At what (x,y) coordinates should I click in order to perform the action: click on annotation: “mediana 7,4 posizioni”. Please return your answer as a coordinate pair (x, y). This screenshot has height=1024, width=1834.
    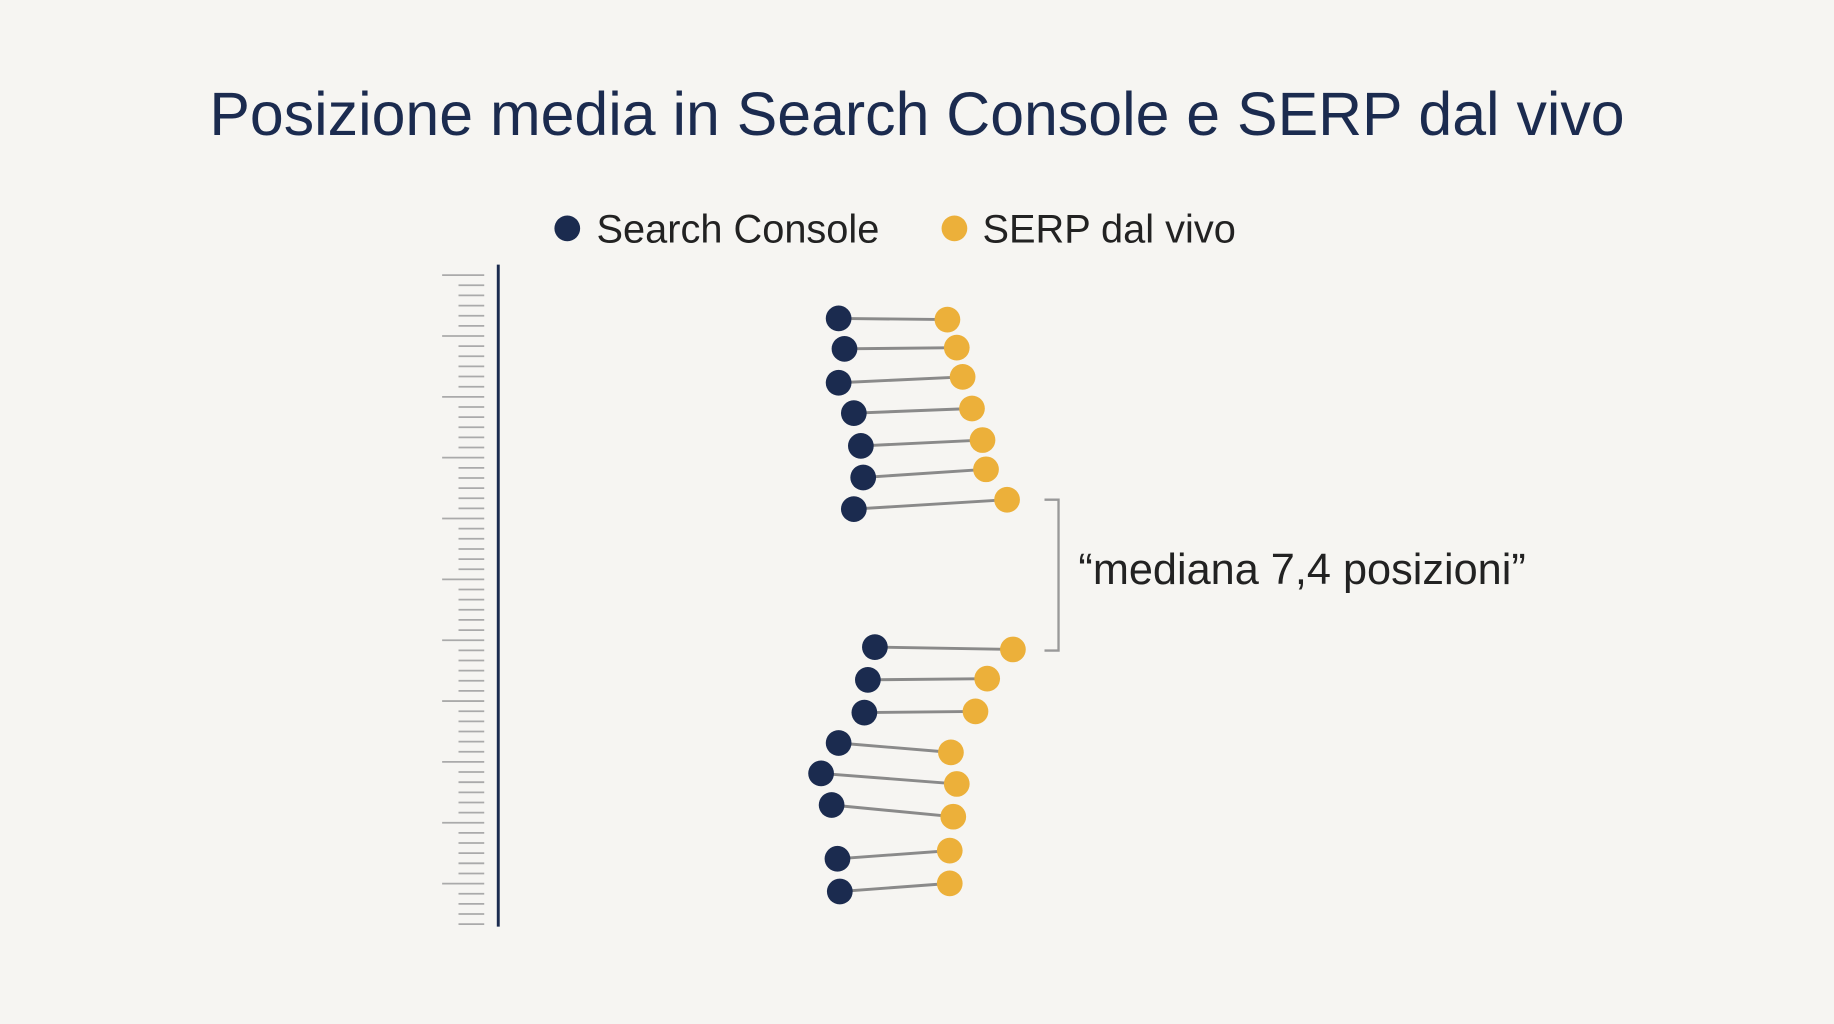
    Looking at the image, I should click on (1301, 570).